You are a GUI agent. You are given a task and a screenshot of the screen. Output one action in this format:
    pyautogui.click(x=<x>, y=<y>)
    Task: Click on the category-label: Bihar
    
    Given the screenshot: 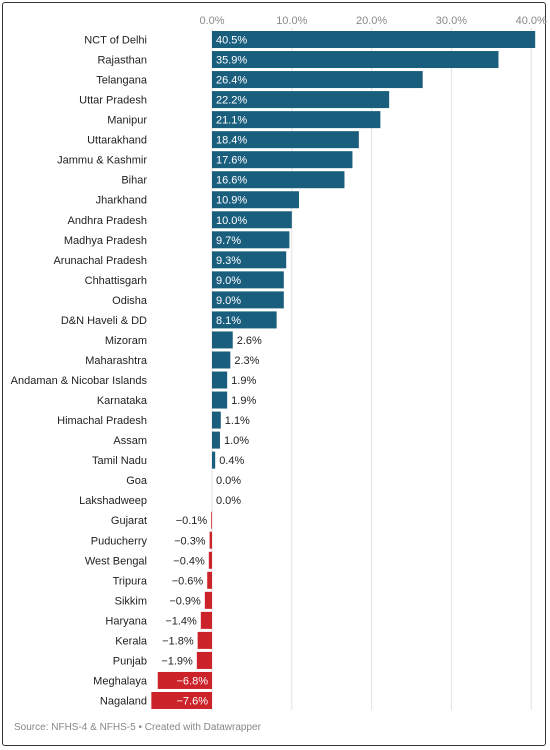 What is the action you would take?
    pyautogui.click(x=134, y=181)
    